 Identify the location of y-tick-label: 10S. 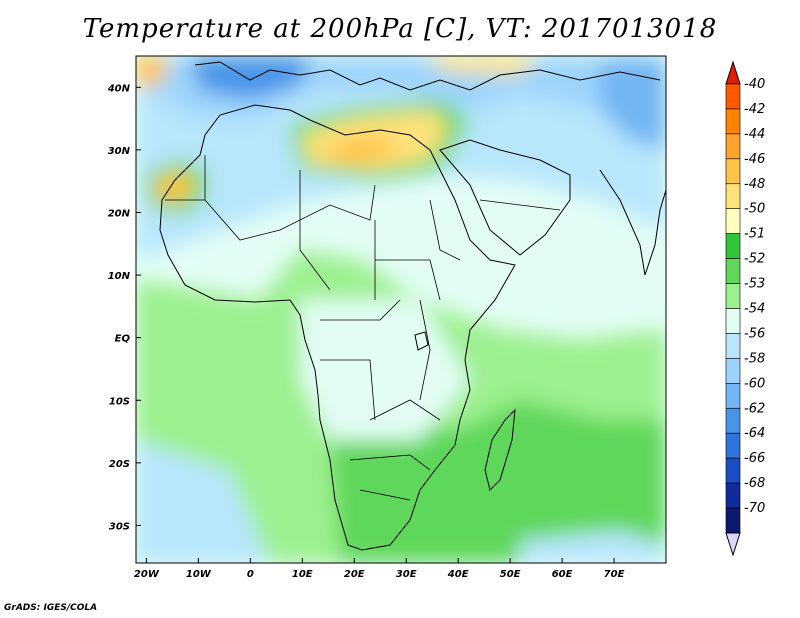
(119, 401).